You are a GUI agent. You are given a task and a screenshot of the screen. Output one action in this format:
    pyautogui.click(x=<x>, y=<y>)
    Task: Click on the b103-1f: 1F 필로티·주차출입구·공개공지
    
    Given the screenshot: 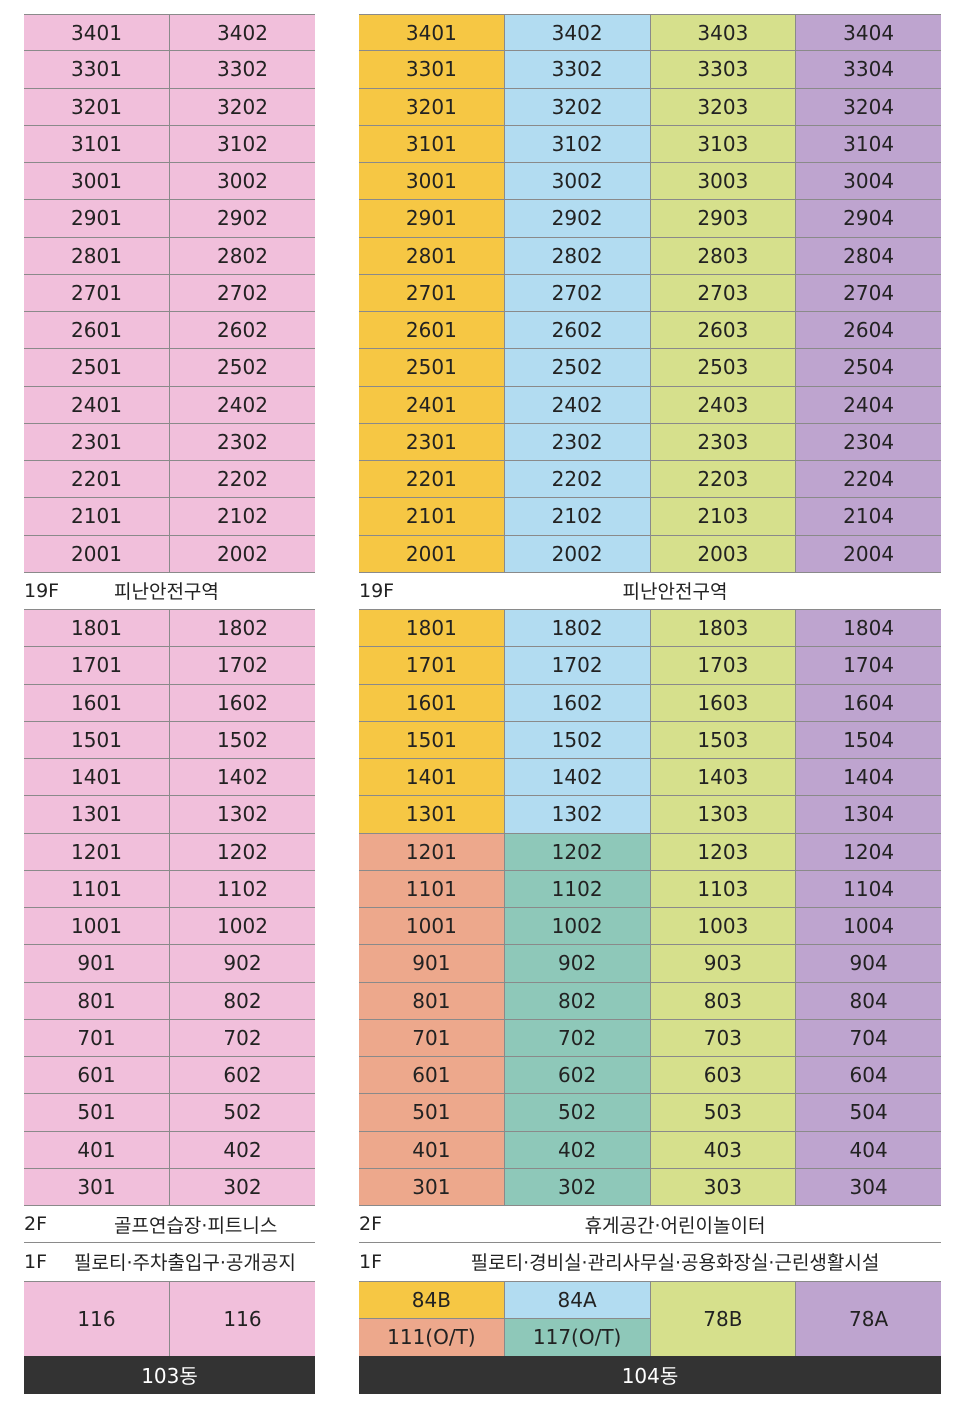 What is the action you would take?
    pyautogui.click(x=169, y=1261)
    